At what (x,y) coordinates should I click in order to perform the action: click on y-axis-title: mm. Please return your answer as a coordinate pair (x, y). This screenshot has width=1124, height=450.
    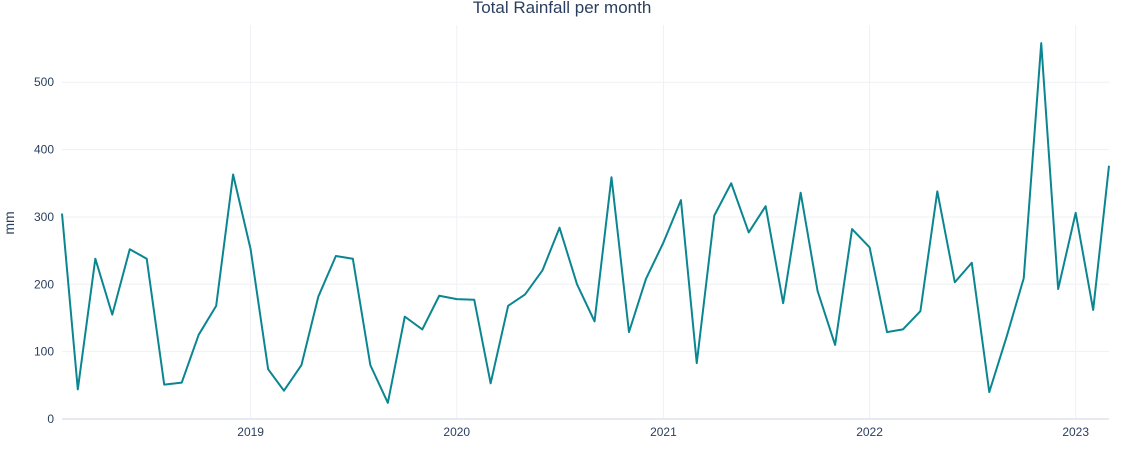
    Looking at the image, I should click on (9, 222).